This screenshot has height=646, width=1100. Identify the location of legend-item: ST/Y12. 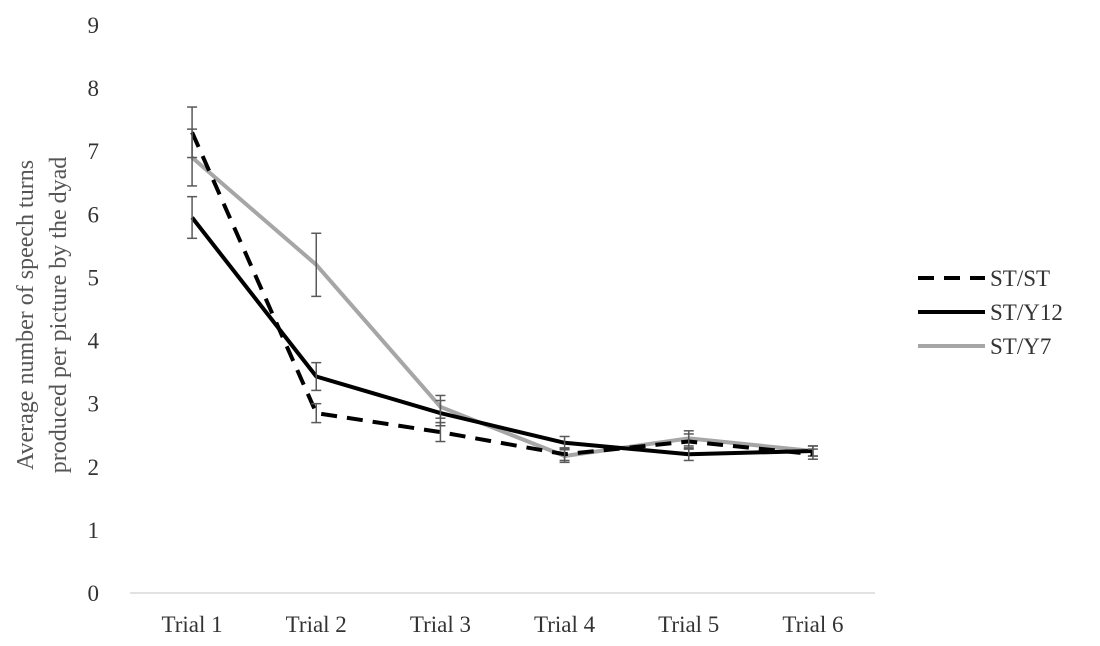
(990, 312).